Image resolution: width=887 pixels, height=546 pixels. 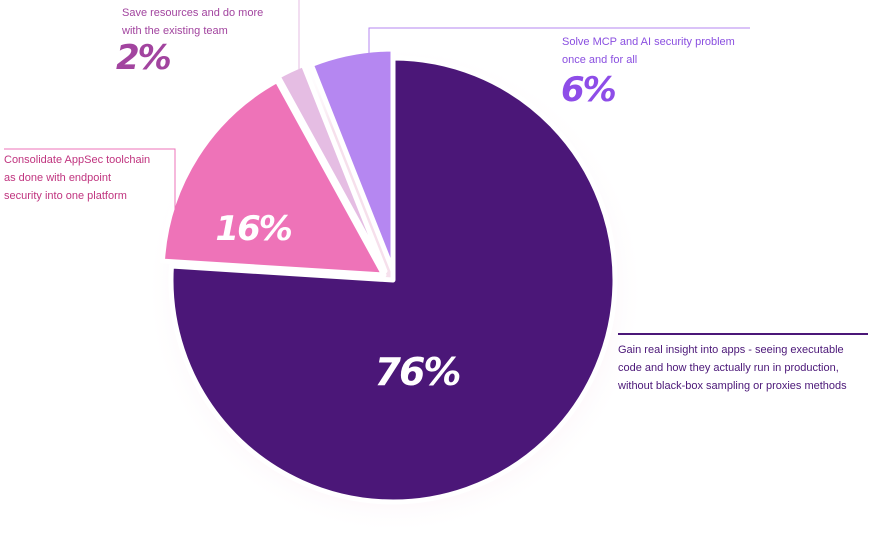 What do you see at coordinates (253, 229) in the screenshot?
I see `slice-percent-consolidate: 16%` at bounding box center [253, 229].